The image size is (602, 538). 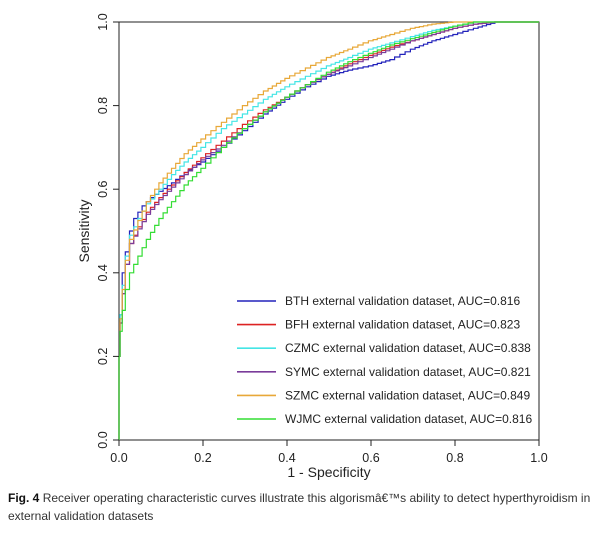 What do you see at coordinates (24, 498) in the screenshot?
I see `figure-label: Fig. 4` at bounding box center [24, 498].